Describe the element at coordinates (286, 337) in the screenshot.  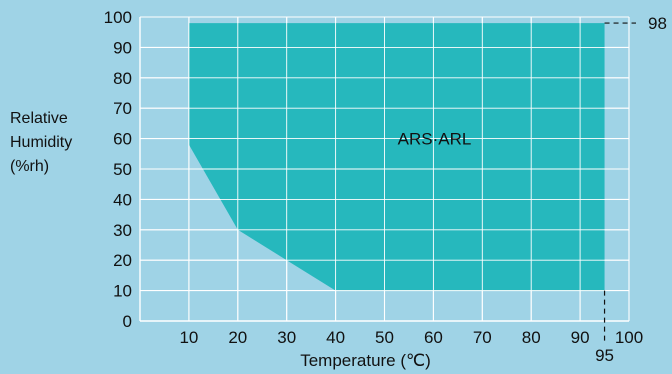
I see `x-tick-label: 30` at that location.